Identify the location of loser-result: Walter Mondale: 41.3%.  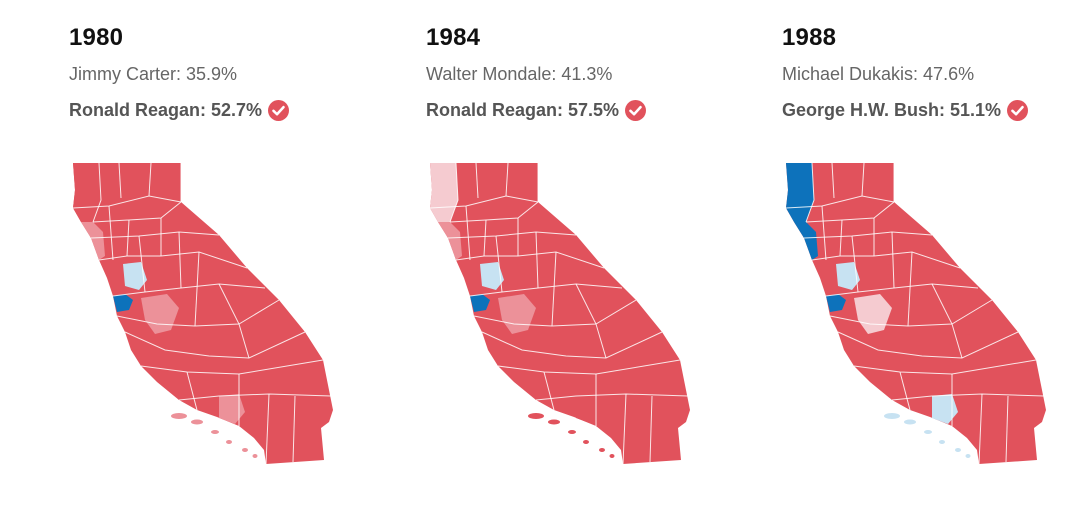
(519, 74).